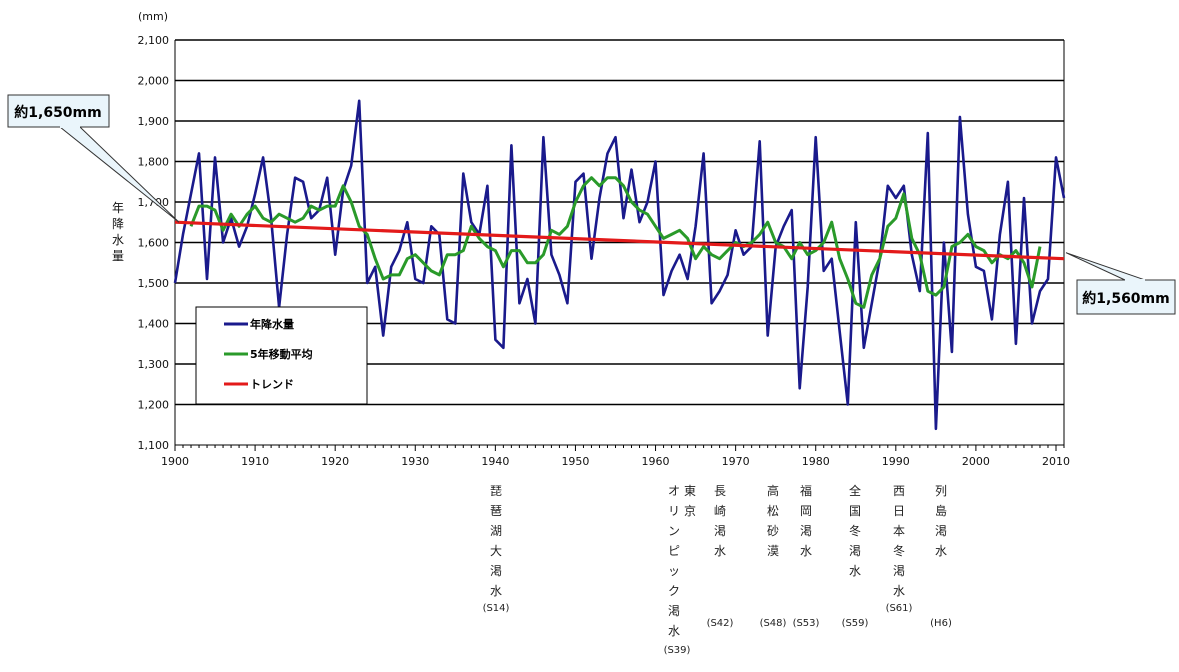 Image resolution: width=1179 pixels, height=672 pixels. I want to click on y-tick-label: 1,800, so click(154, 162).